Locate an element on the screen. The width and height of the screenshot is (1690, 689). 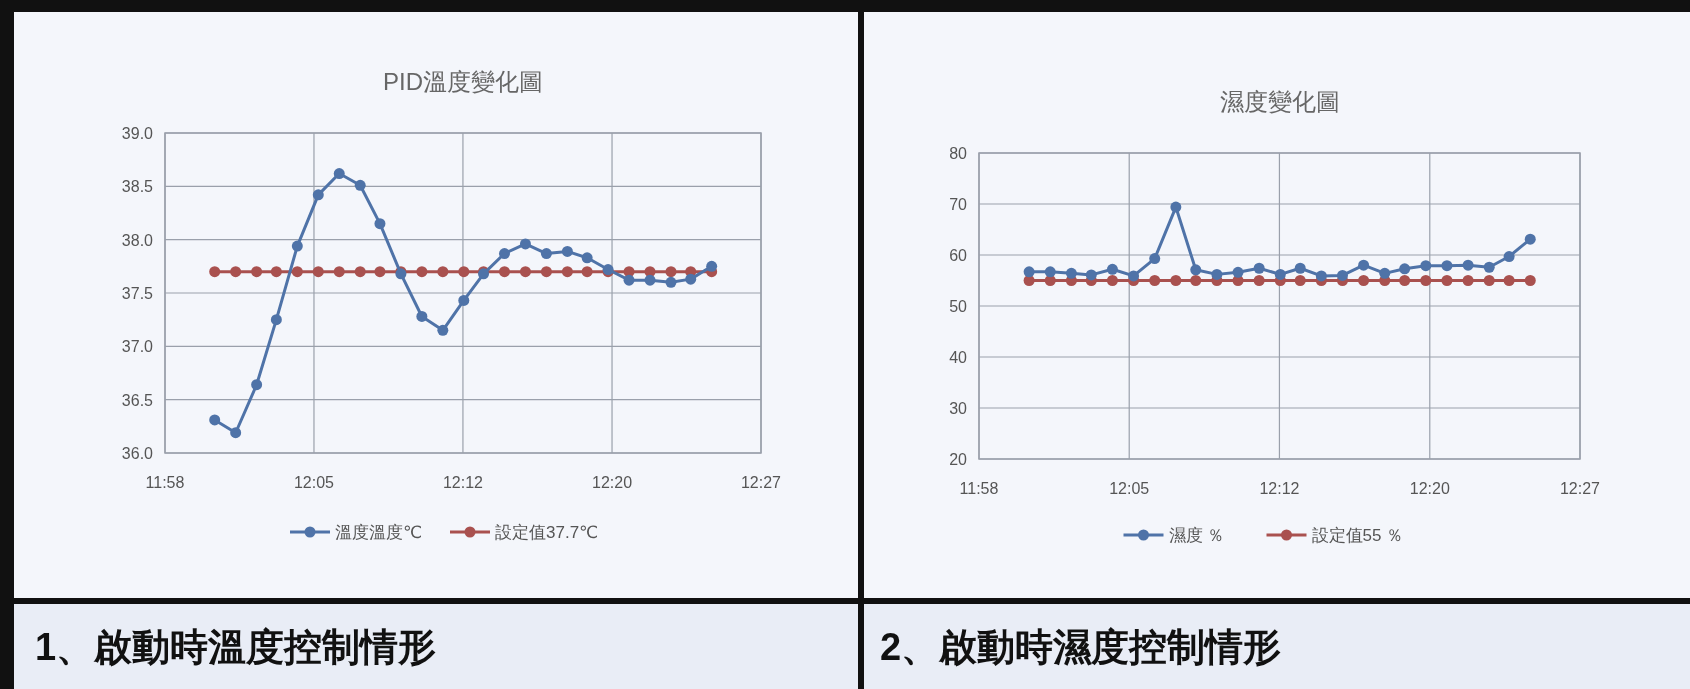
legend-label: 設定值55 ％ is located at coordinates (1357, 535).